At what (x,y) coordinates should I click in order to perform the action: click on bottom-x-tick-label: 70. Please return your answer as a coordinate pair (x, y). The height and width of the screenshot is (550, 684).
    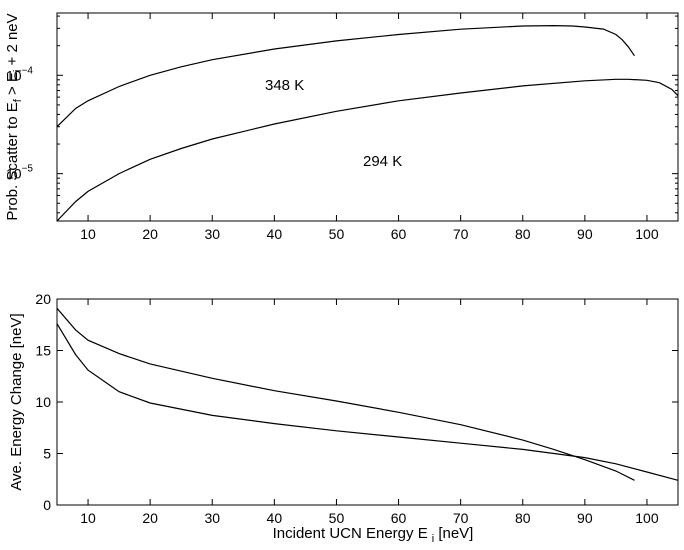
    Looking at the image, I should click on (461, 518).